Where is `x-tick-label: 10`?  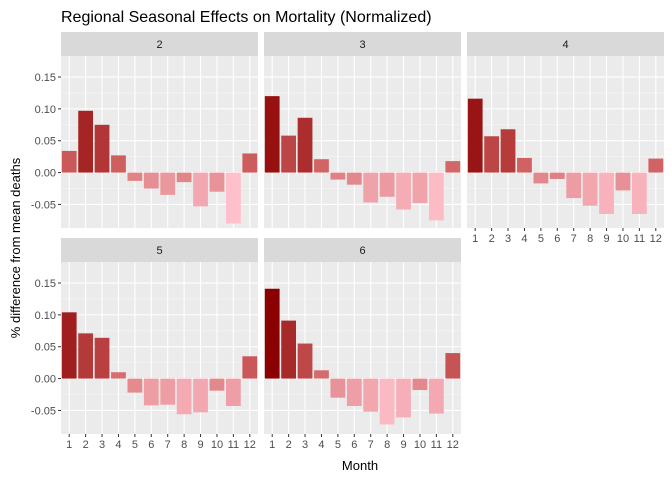 x-tick-label: 10 is located at coordinates (420, 445).